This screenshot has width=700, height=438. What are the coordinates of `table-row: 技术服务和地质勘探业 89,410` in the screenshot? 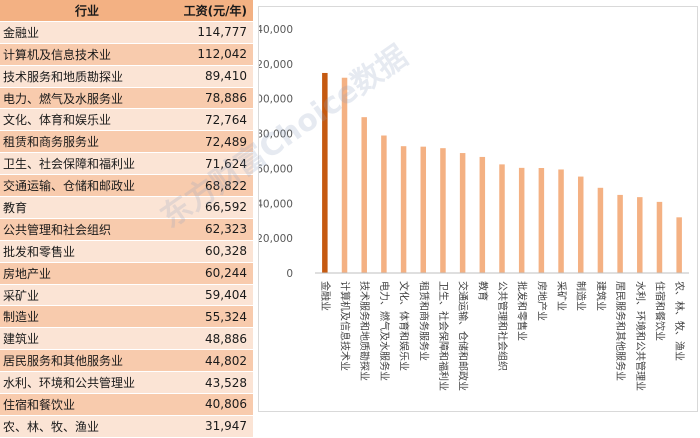 It's located at (126, 76).